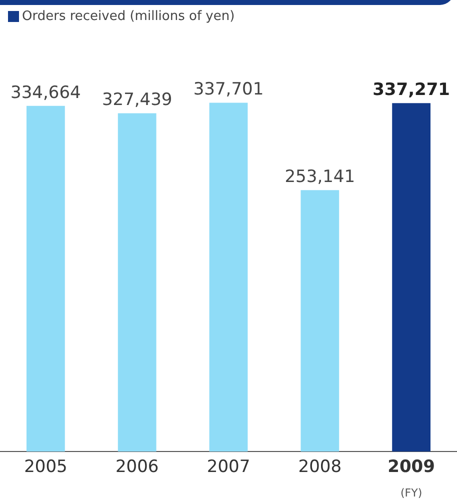  What do you see at coordinates (411, 493) in the screenshot?
I see `text: (FY)` at bounding box center [411, 493].